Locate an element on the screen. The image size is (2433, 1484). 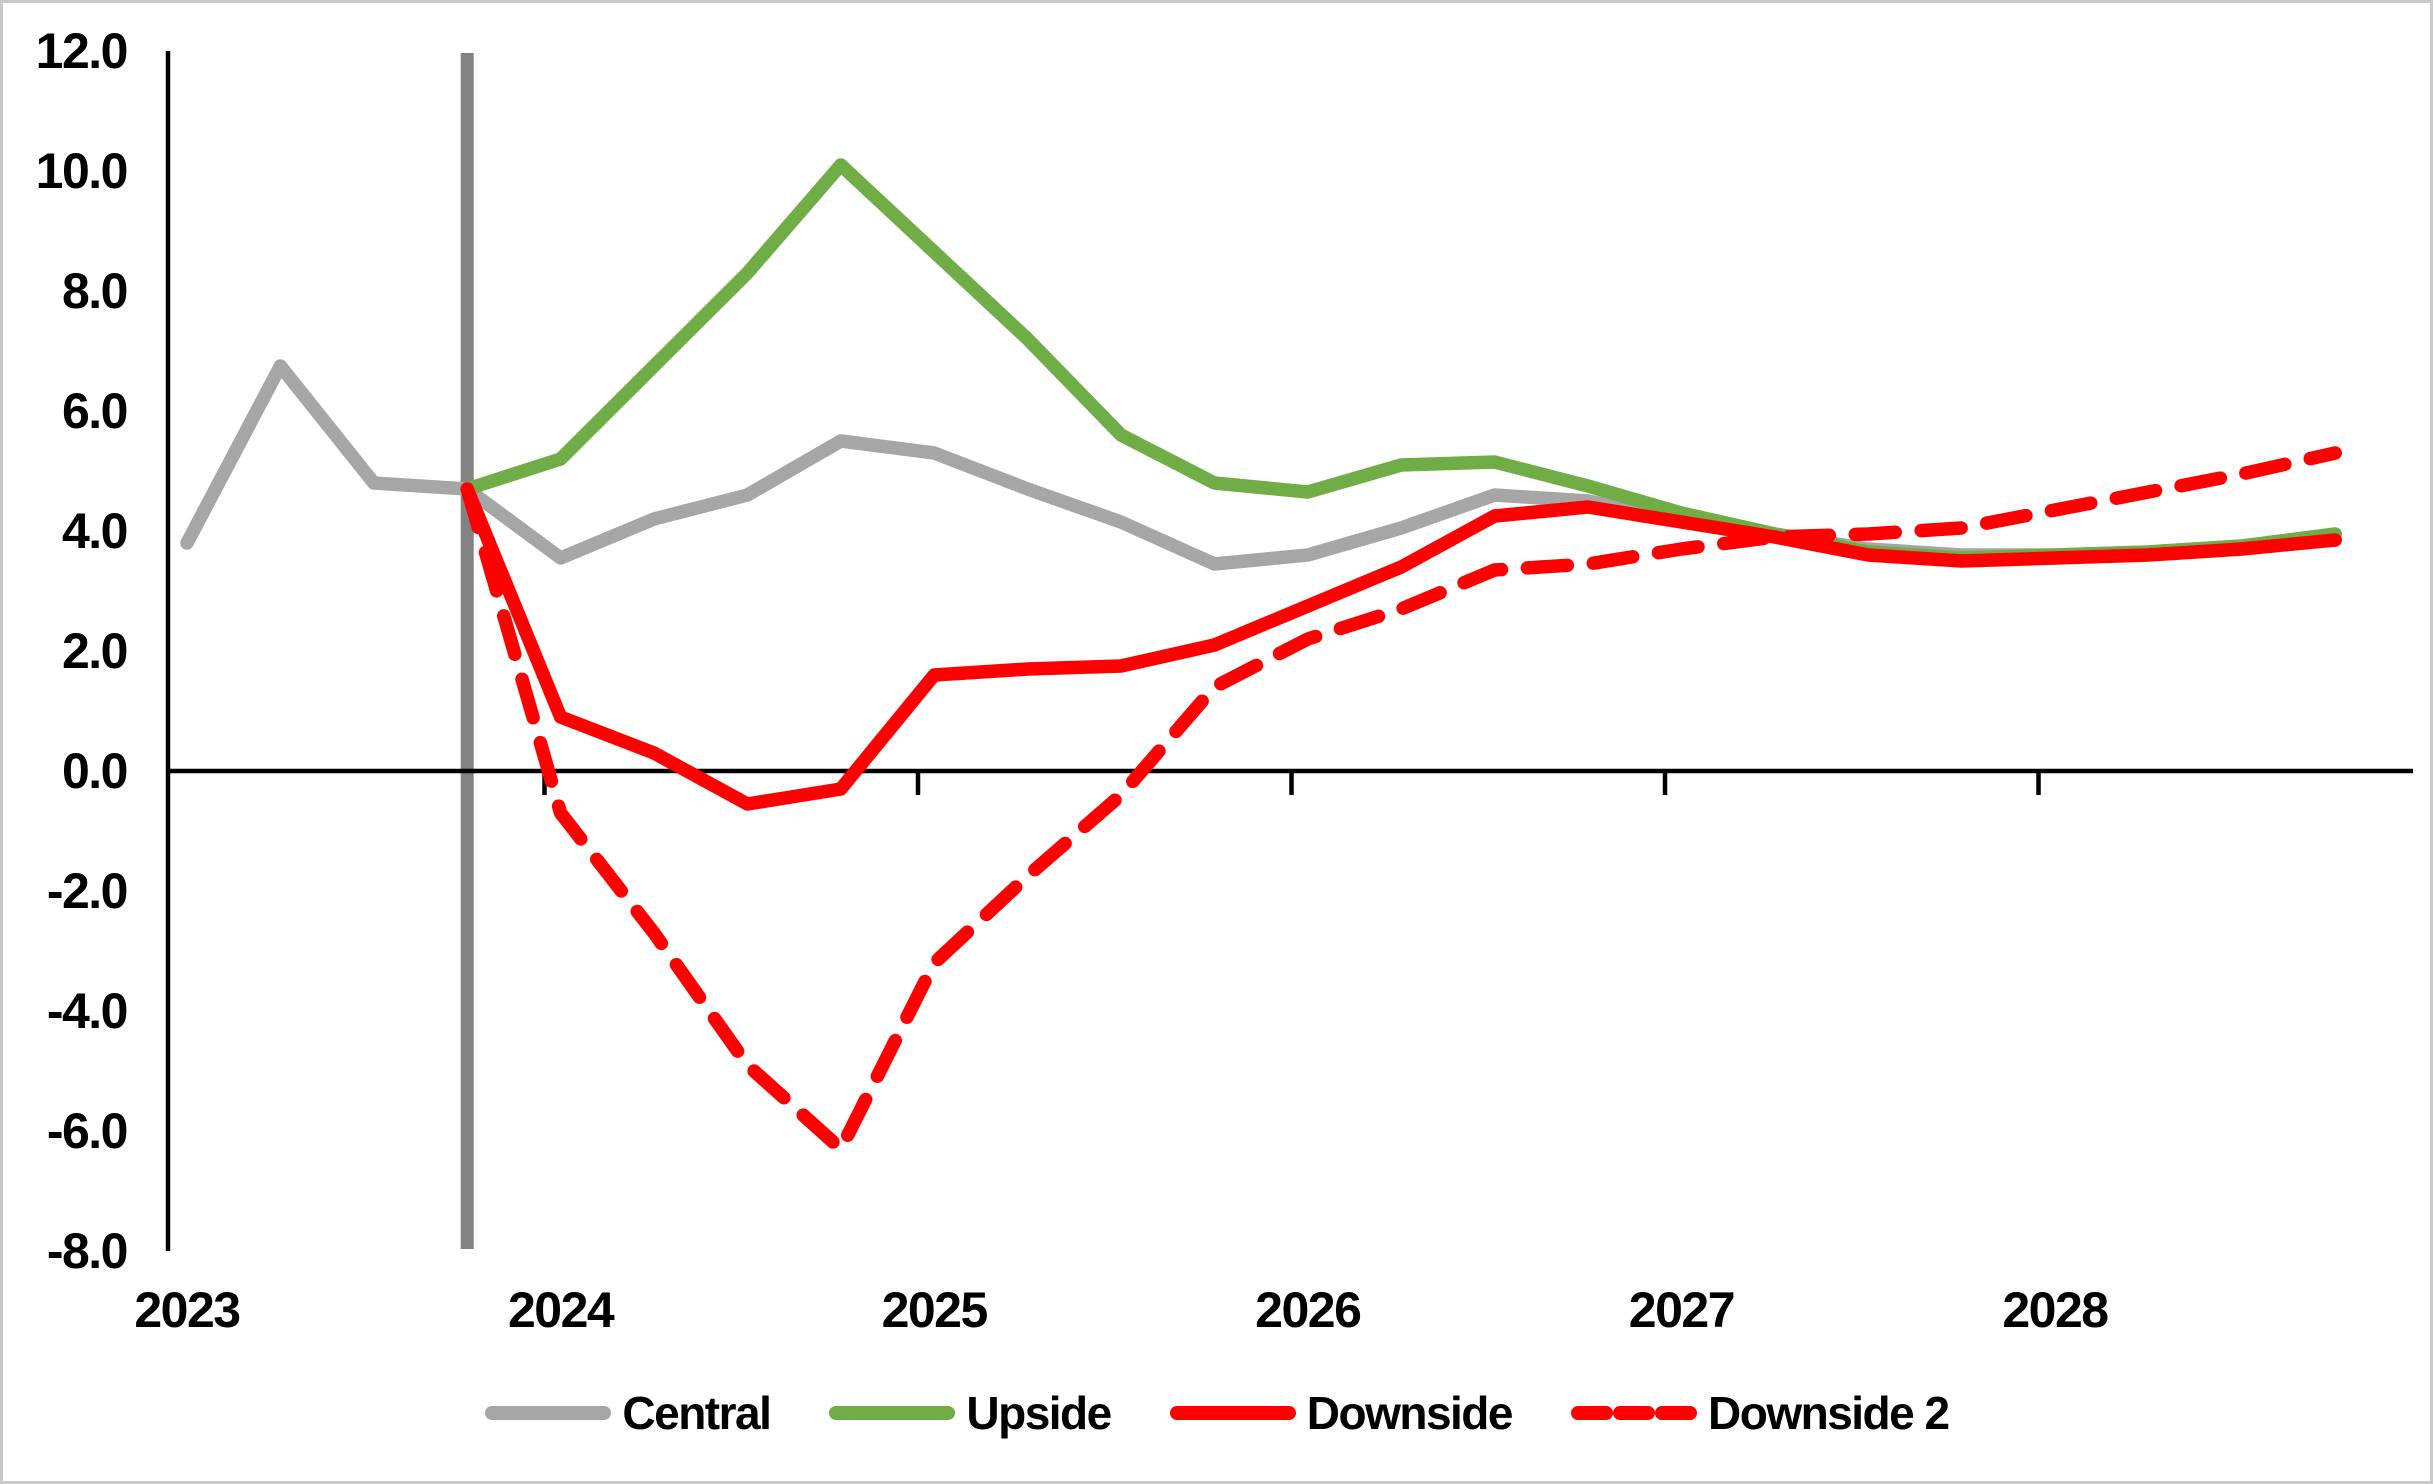
y-tick-label: 2.0 is located at coordinates (95, 651).